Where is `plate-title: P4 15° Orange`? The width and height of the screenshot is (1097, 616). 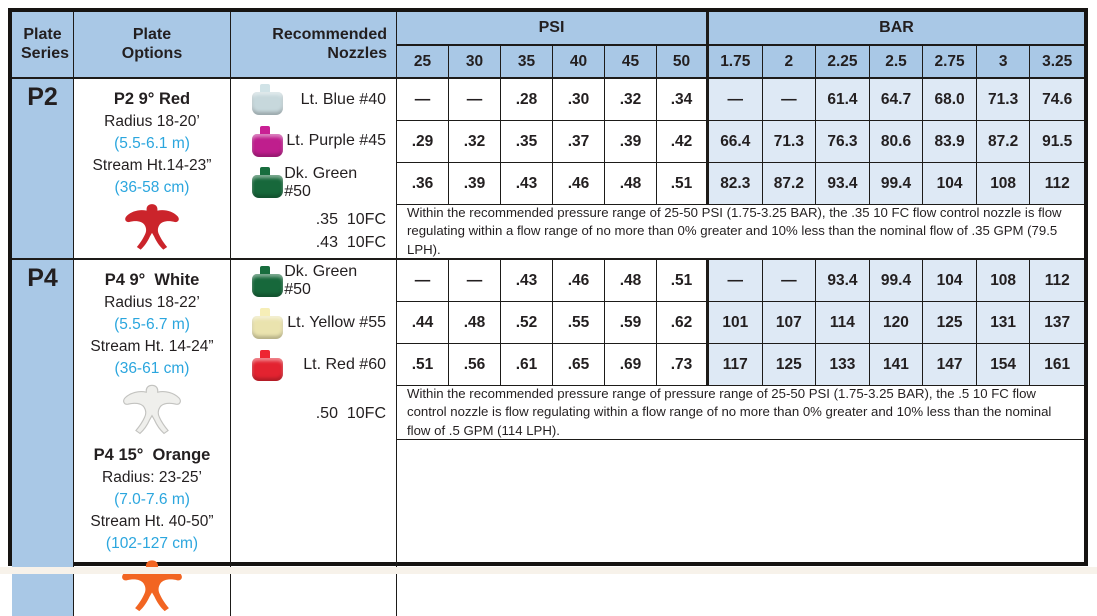
plate-title: P4 15° Orange is located at coordinates (152, 455).